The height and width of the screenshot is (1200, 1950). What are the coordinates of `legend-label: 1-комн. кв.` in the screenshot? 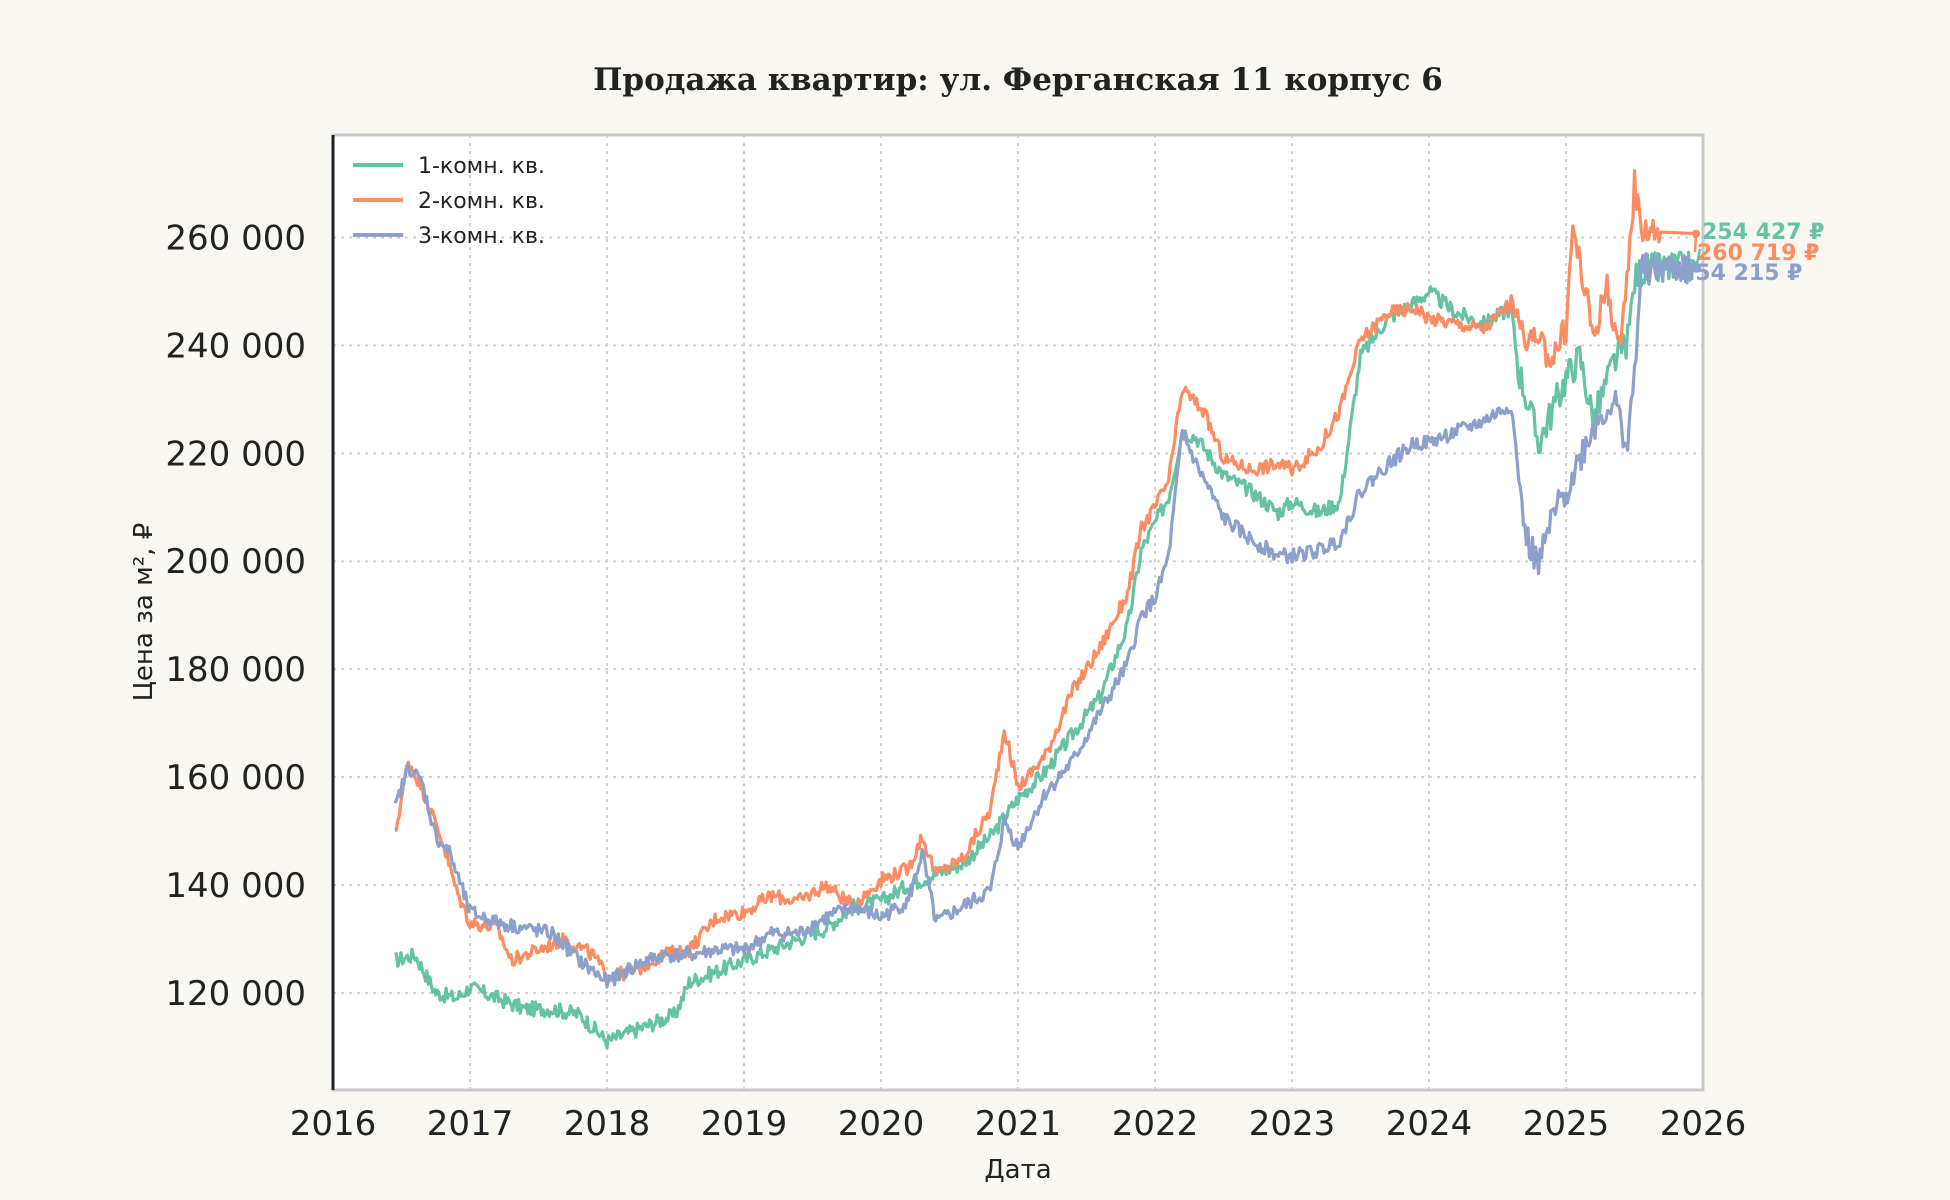 It's located at (481, 166).